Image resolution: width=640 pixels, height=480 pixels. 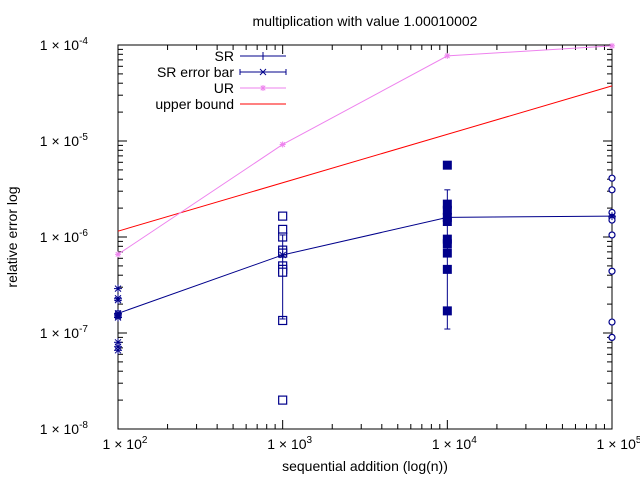 What do you see at coordinates (125, 443) in the screenshot?
I see `x-tick-label: 1 × 10²` at bounding box center [125, 443].